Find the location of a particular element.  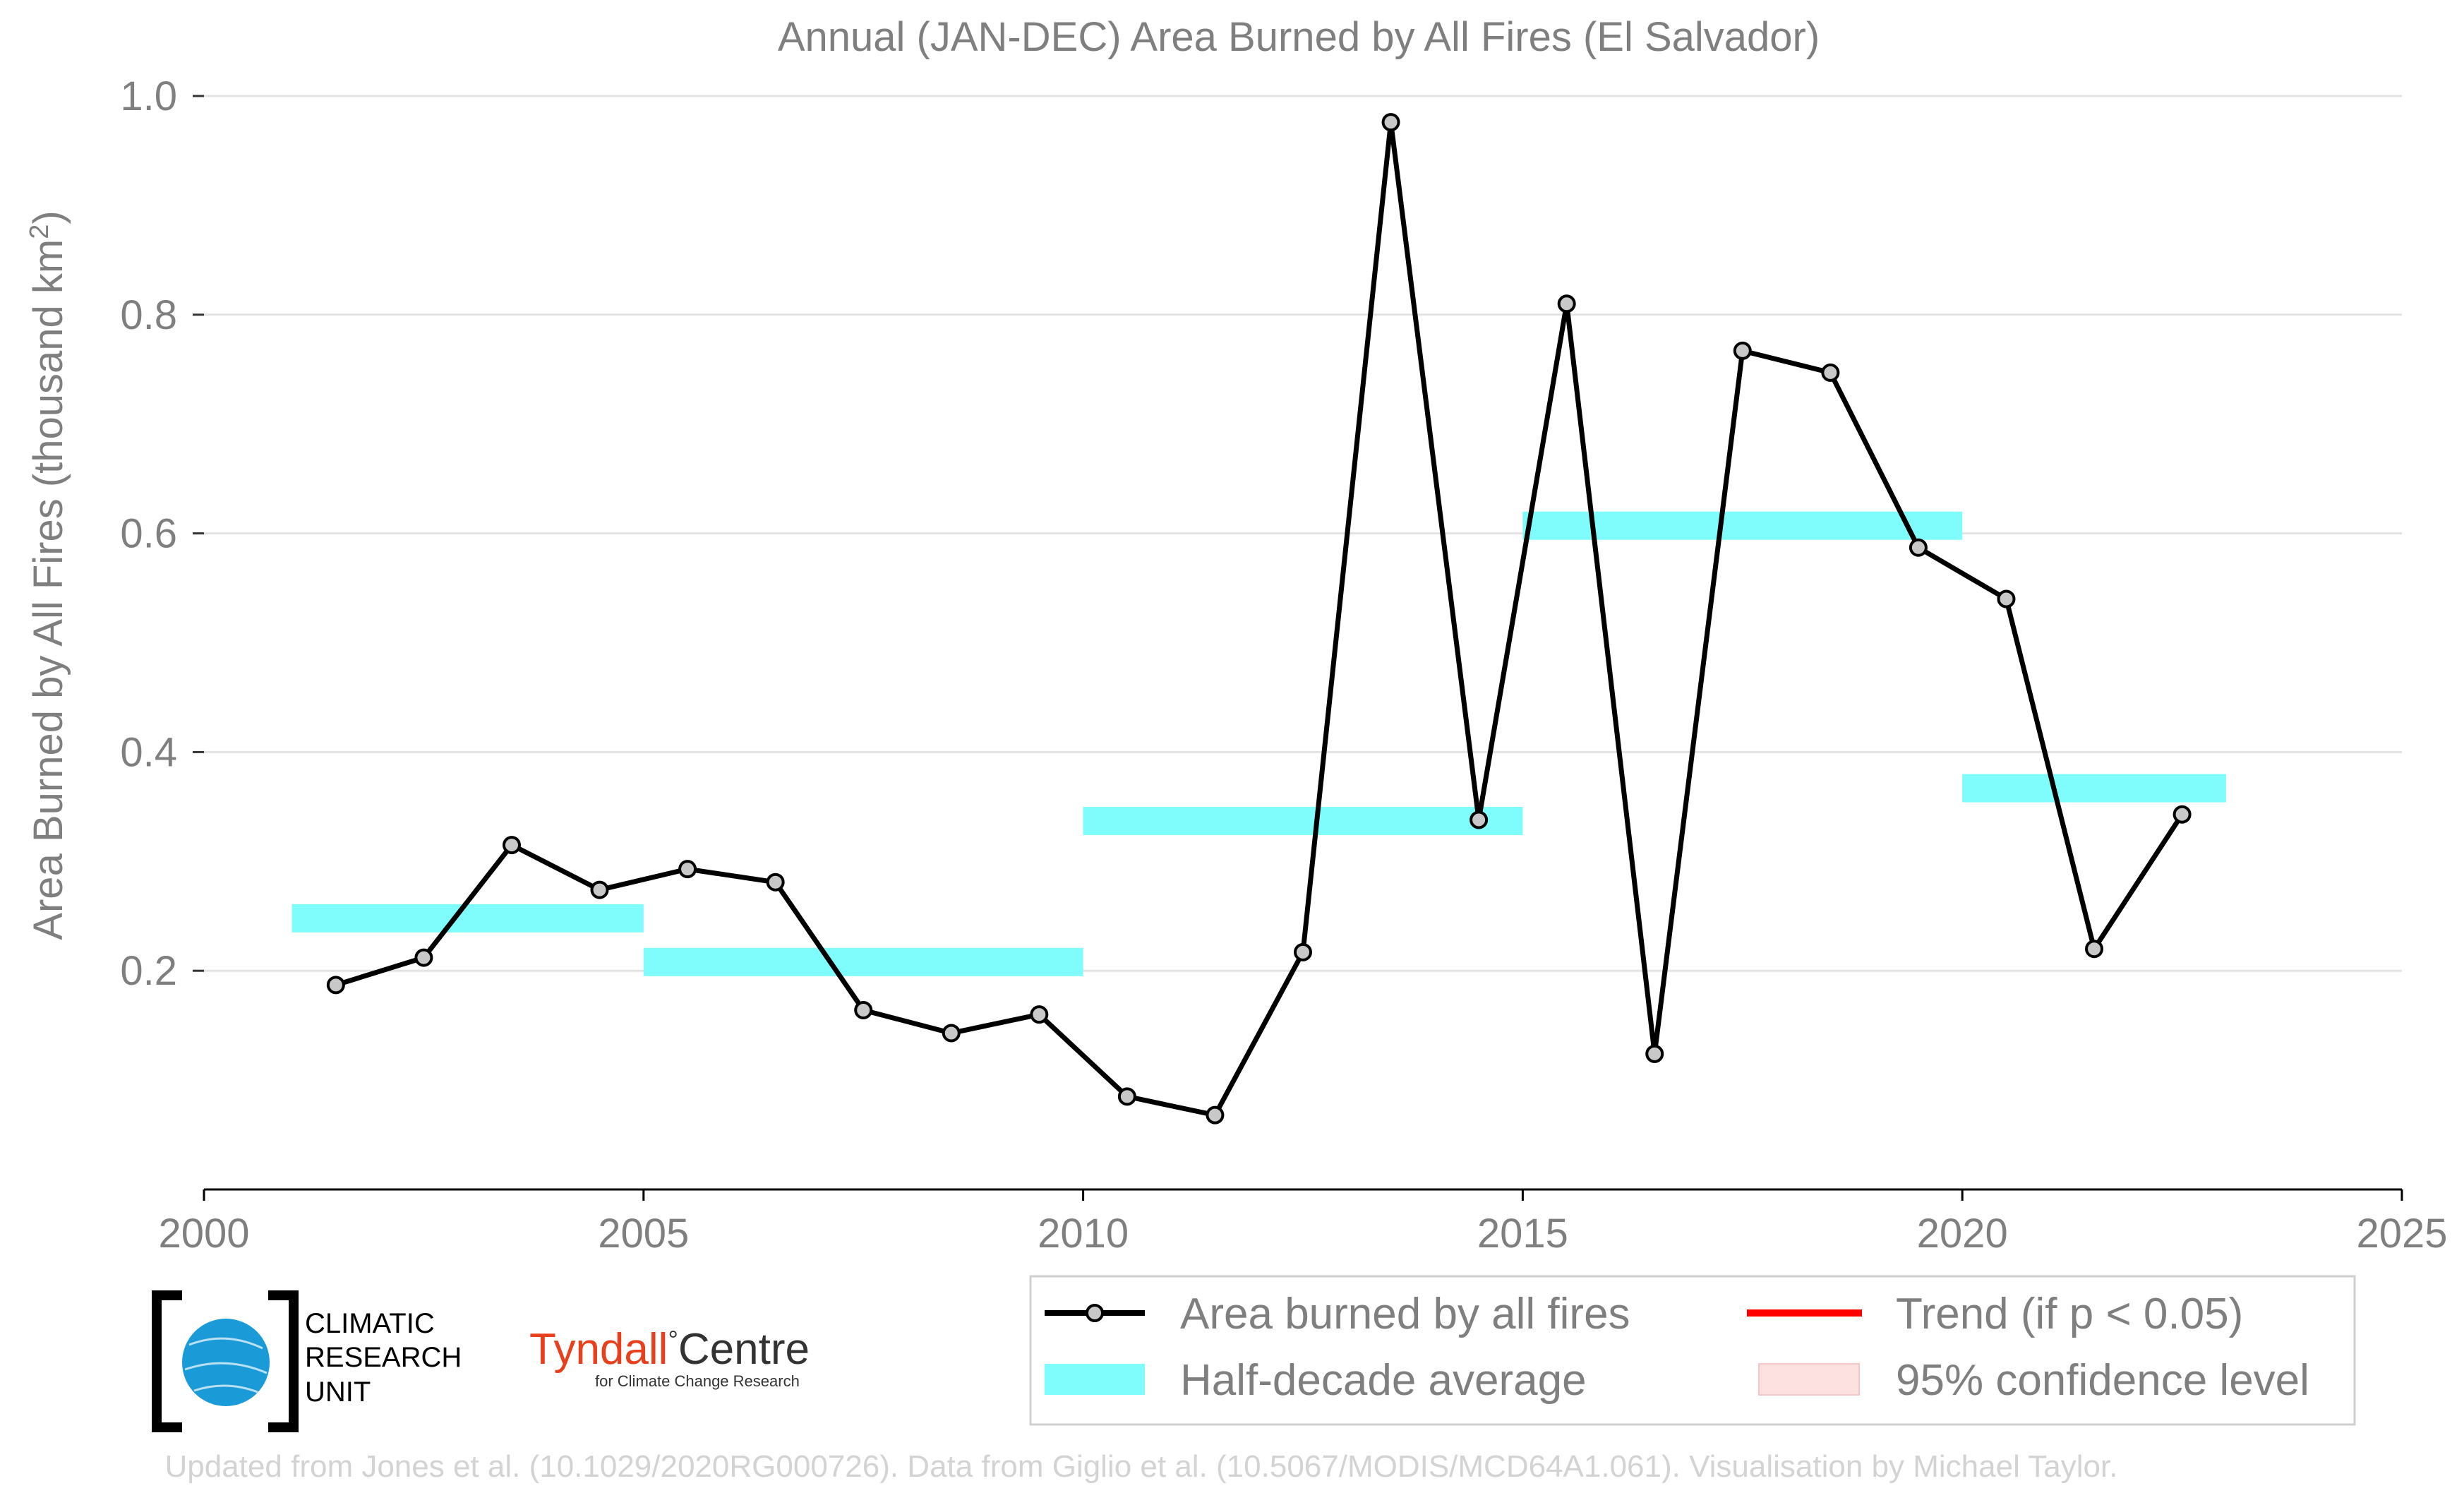

y-tick-label: 0.8 is located at coordinates (148, 315).